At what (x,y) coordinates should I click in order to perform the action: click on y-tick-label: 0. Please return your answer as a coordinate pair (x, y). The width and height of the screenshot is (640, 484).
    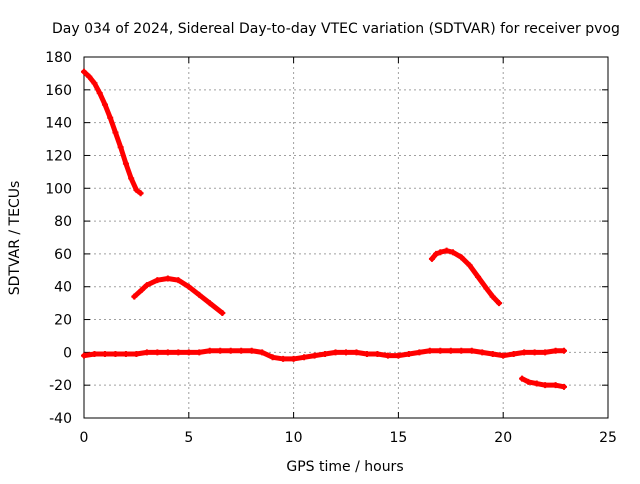
    Looking at the image, I should click on (67, 353).